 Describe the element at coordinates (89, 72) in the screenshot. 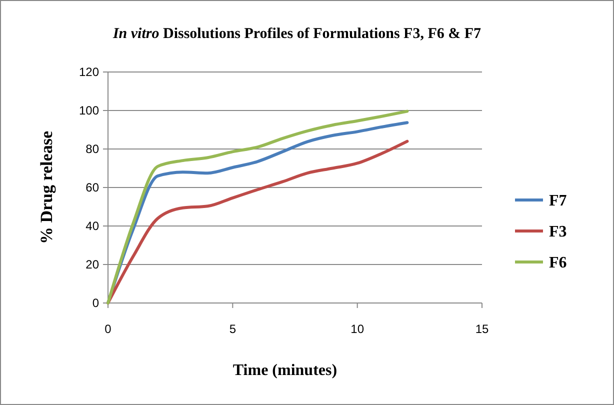

I see `y-tick-label: 120` at that location.